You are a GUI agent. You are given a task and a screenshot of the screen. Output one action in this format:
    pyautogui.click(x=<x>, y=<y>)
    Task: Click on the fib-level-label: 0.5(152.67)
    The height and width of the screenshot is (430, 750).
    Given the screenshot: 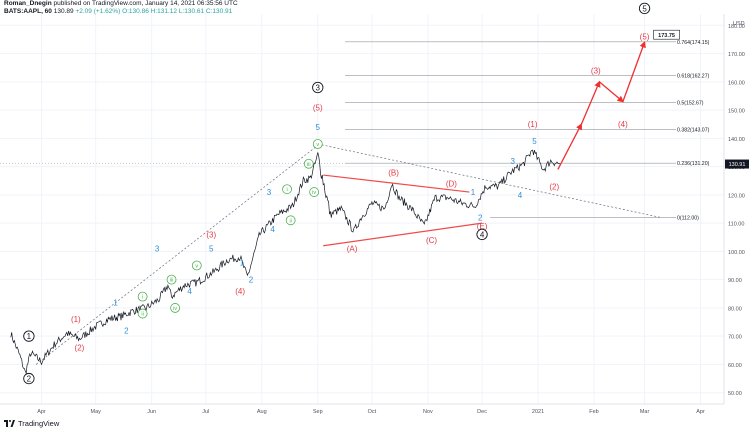 What is the action you would take?
    pyautogui.click(x=690, y=104)
    